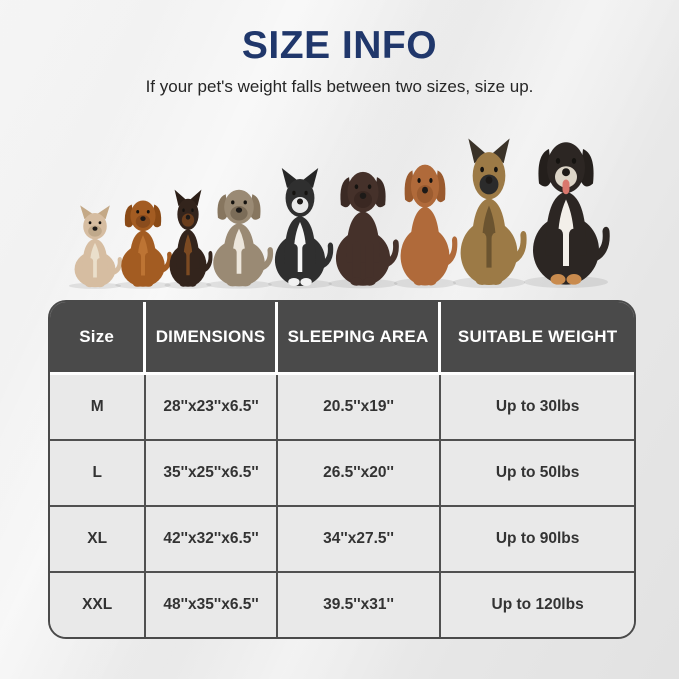 The height and width of the screenshot is (679, 679). What do you see at coordinates (188, 239) in the screenshot?
I see `dog-miniature-pinscher` at bounding box center [188, 239].